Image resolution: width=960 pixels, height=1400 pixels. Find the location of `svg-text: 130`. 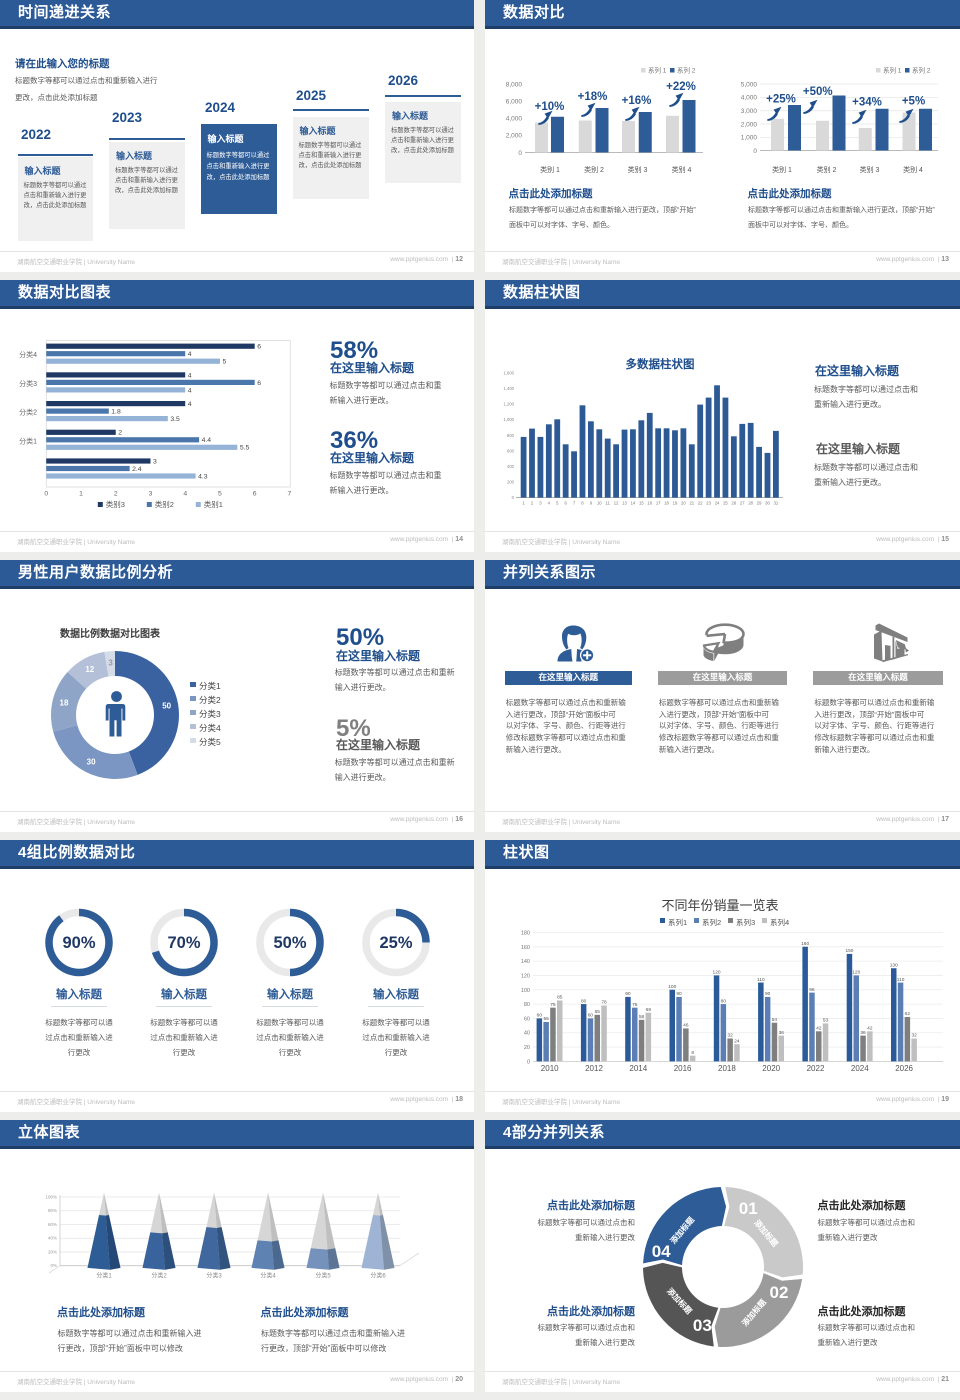

svg-text: 130 is located at coordinates (894, 965).